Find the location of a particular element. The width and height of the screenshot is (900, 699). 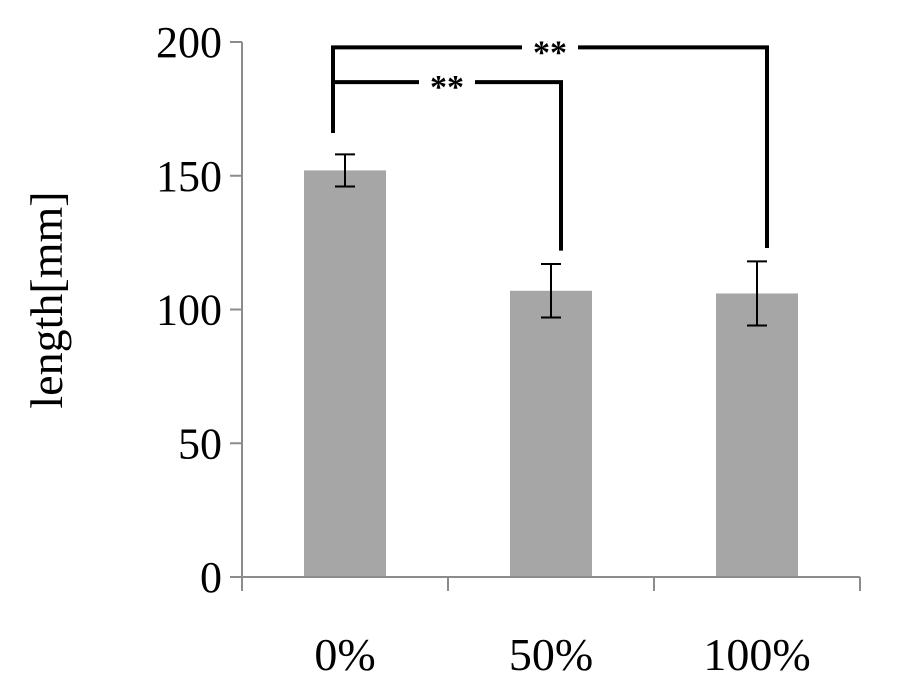

y-tick-label: 150 is located at coordinates (189, 176).